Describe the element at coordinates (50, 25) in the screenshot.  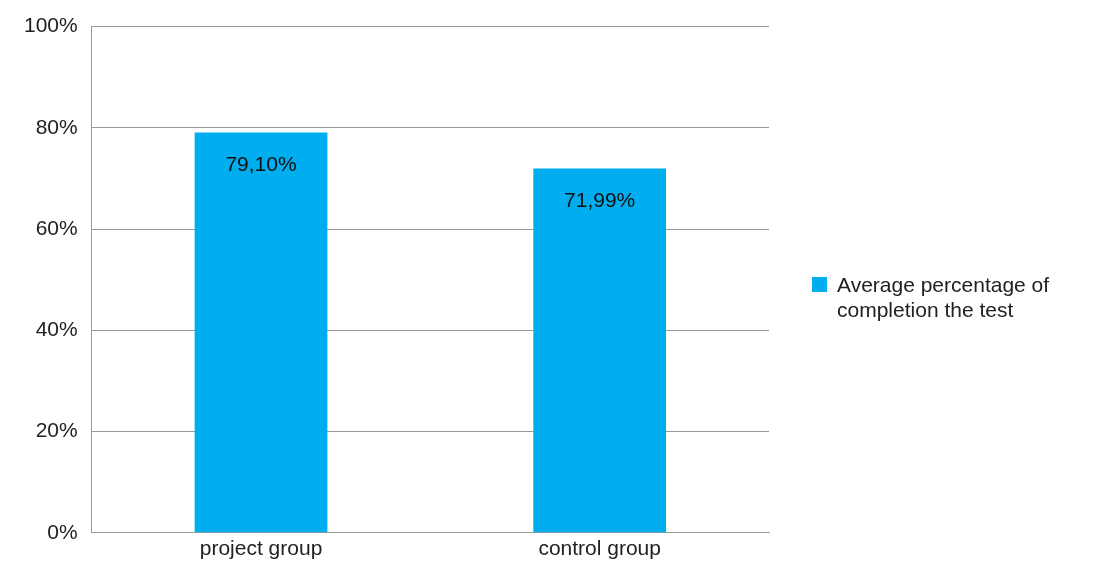
I see `y-tick-label: 100%` at that location.